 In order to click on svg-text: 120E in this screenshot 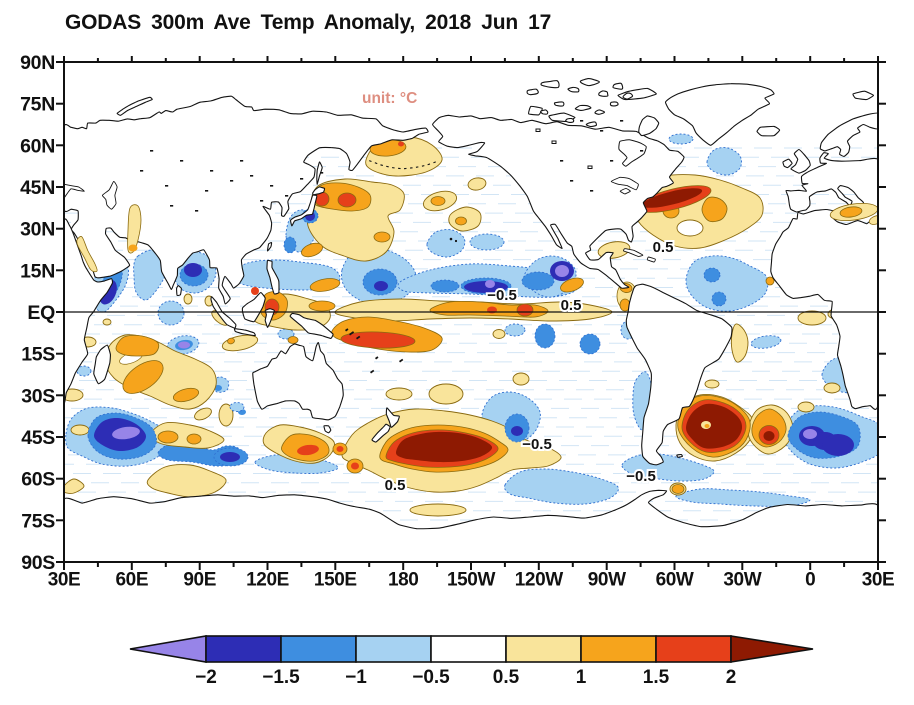, I will do `click(267, 580)`.